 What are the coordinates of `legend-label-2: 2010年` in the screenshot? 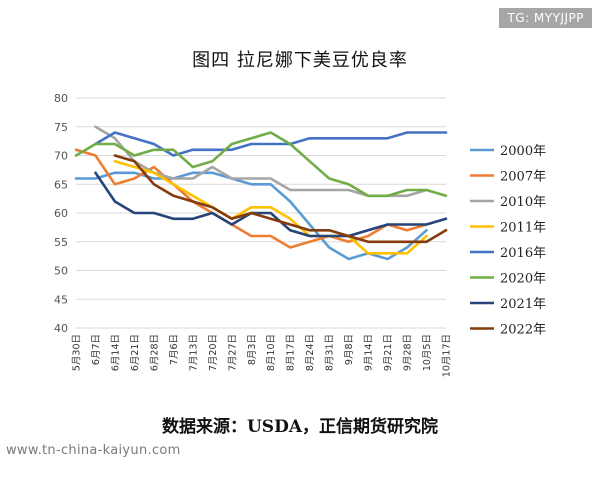 It's located at (523, 202).